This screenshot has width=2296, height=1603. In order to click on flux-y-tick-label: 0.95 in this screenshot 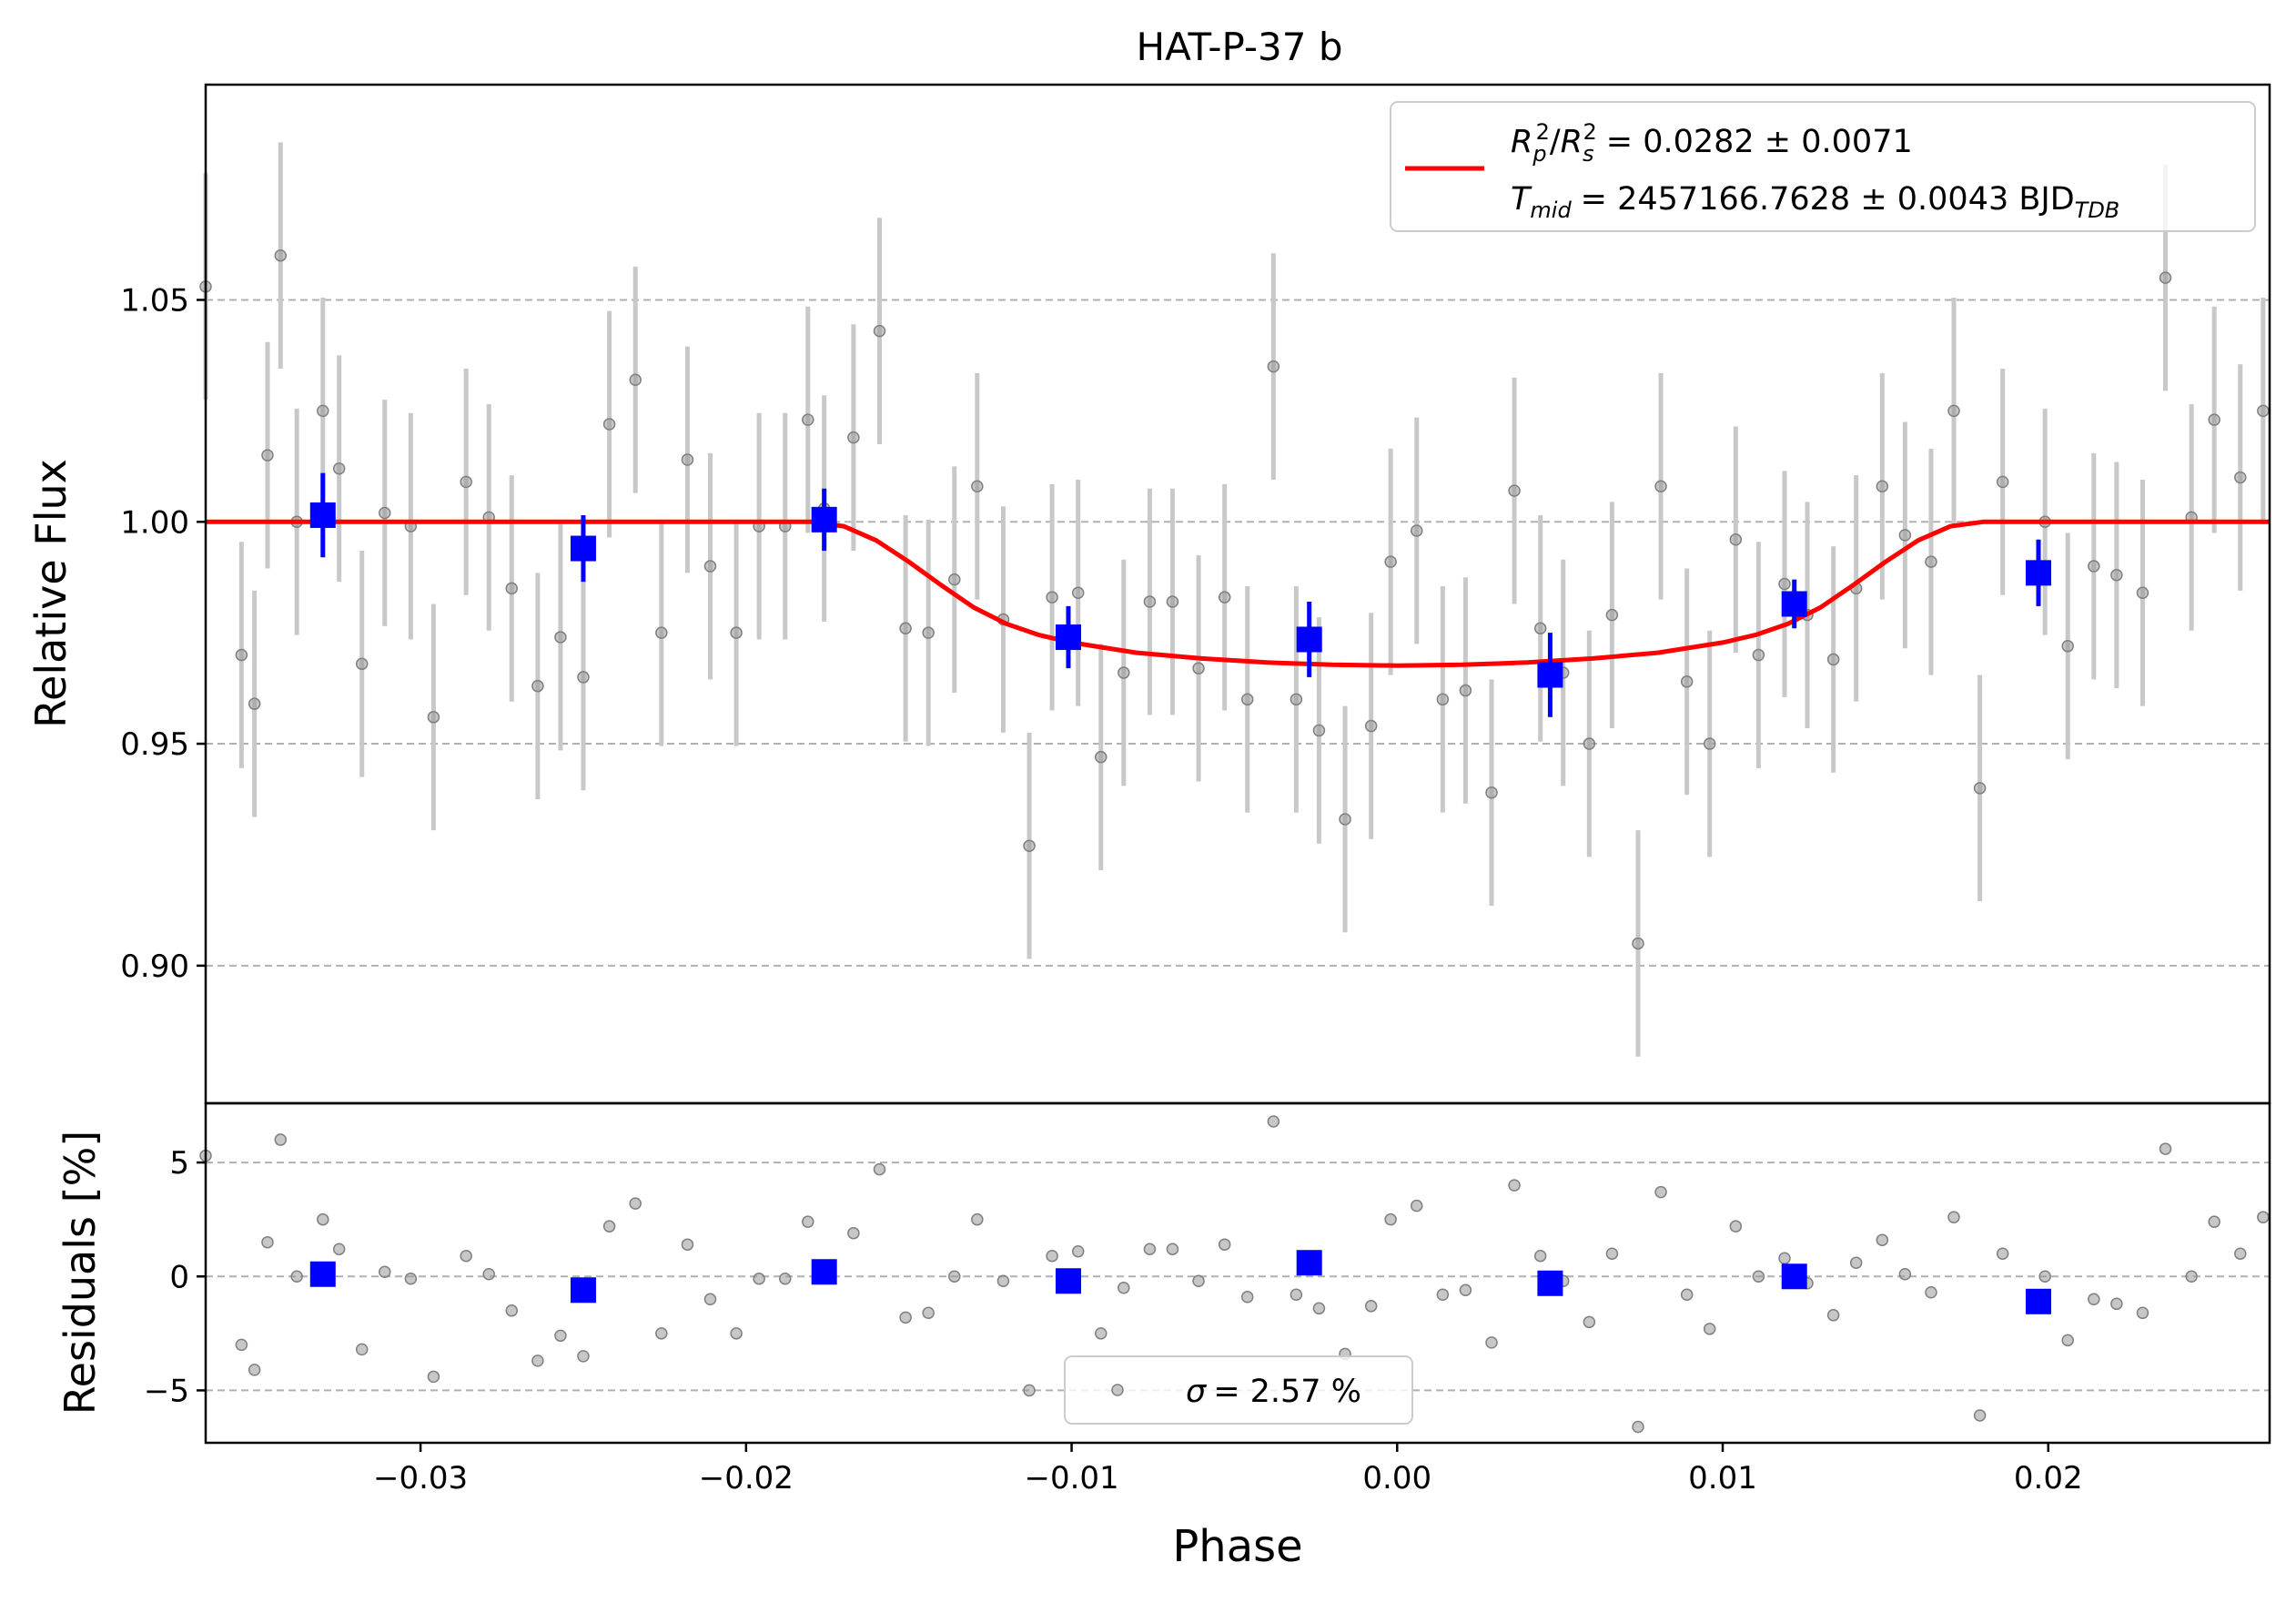, I will do `click(155, 744)`.